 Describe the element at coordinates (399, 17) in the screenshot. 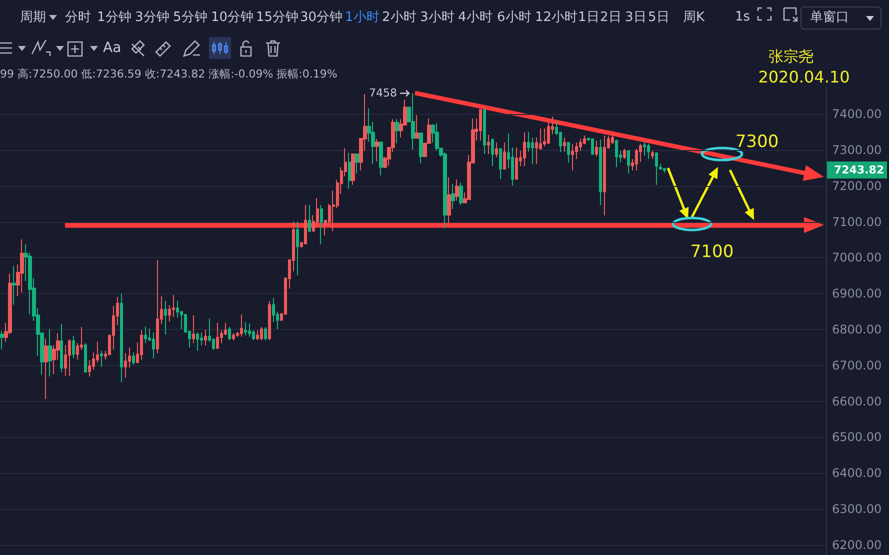

I see `text: 2小时` at that location.